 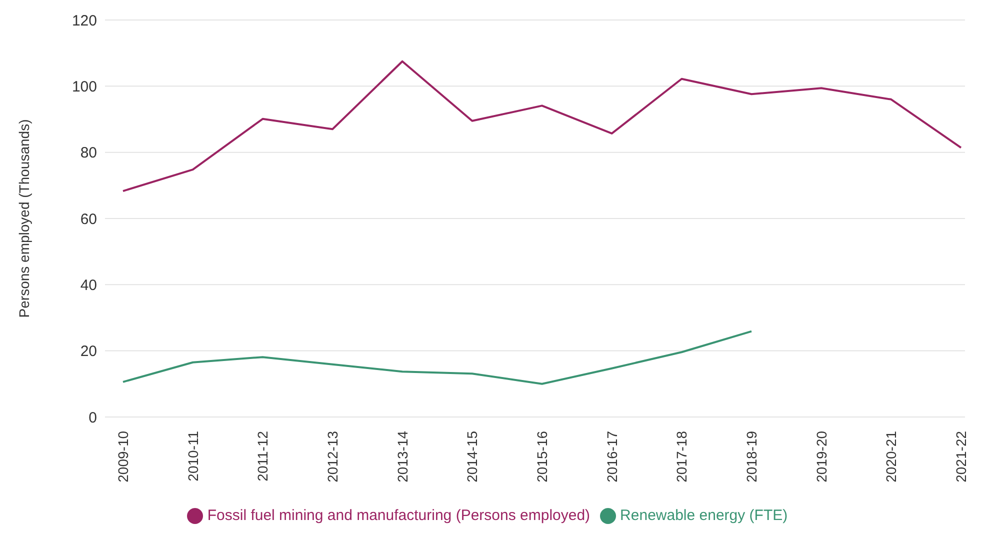 I want to click on y-tick-label: 120, so click(x=84, y=21).